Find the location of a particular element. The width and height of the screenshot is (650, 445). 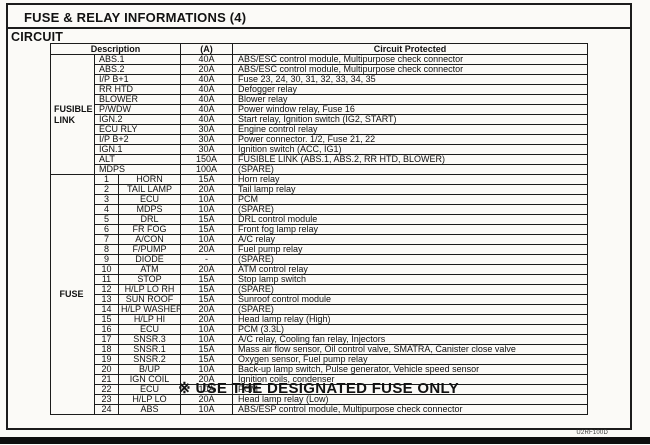

fuse-name-cell: DRL is located at coordinates (149, 219).